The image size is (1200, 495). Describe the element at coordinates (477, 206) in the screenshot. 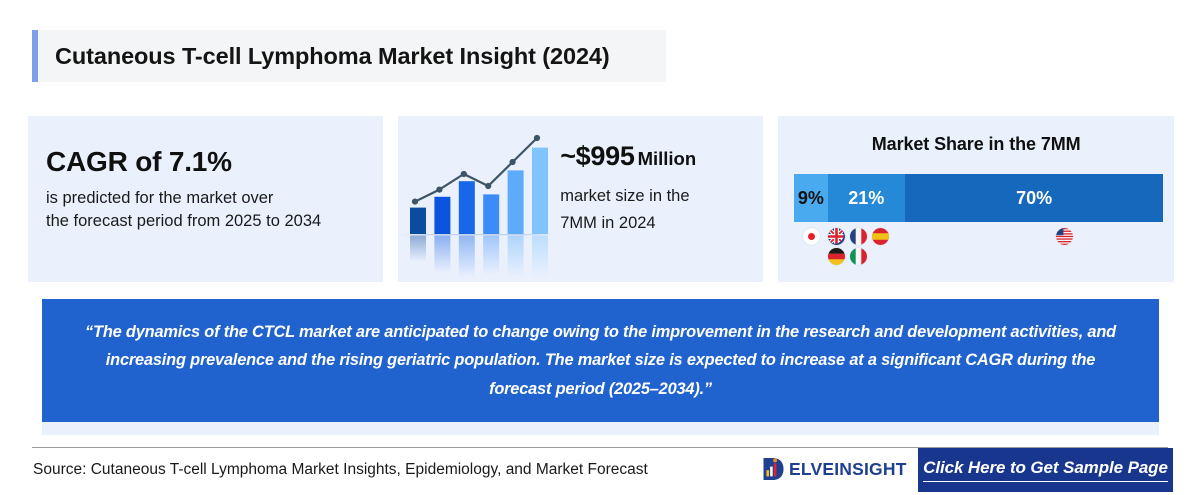

I see `growth-bar-chart-svg` at that location.